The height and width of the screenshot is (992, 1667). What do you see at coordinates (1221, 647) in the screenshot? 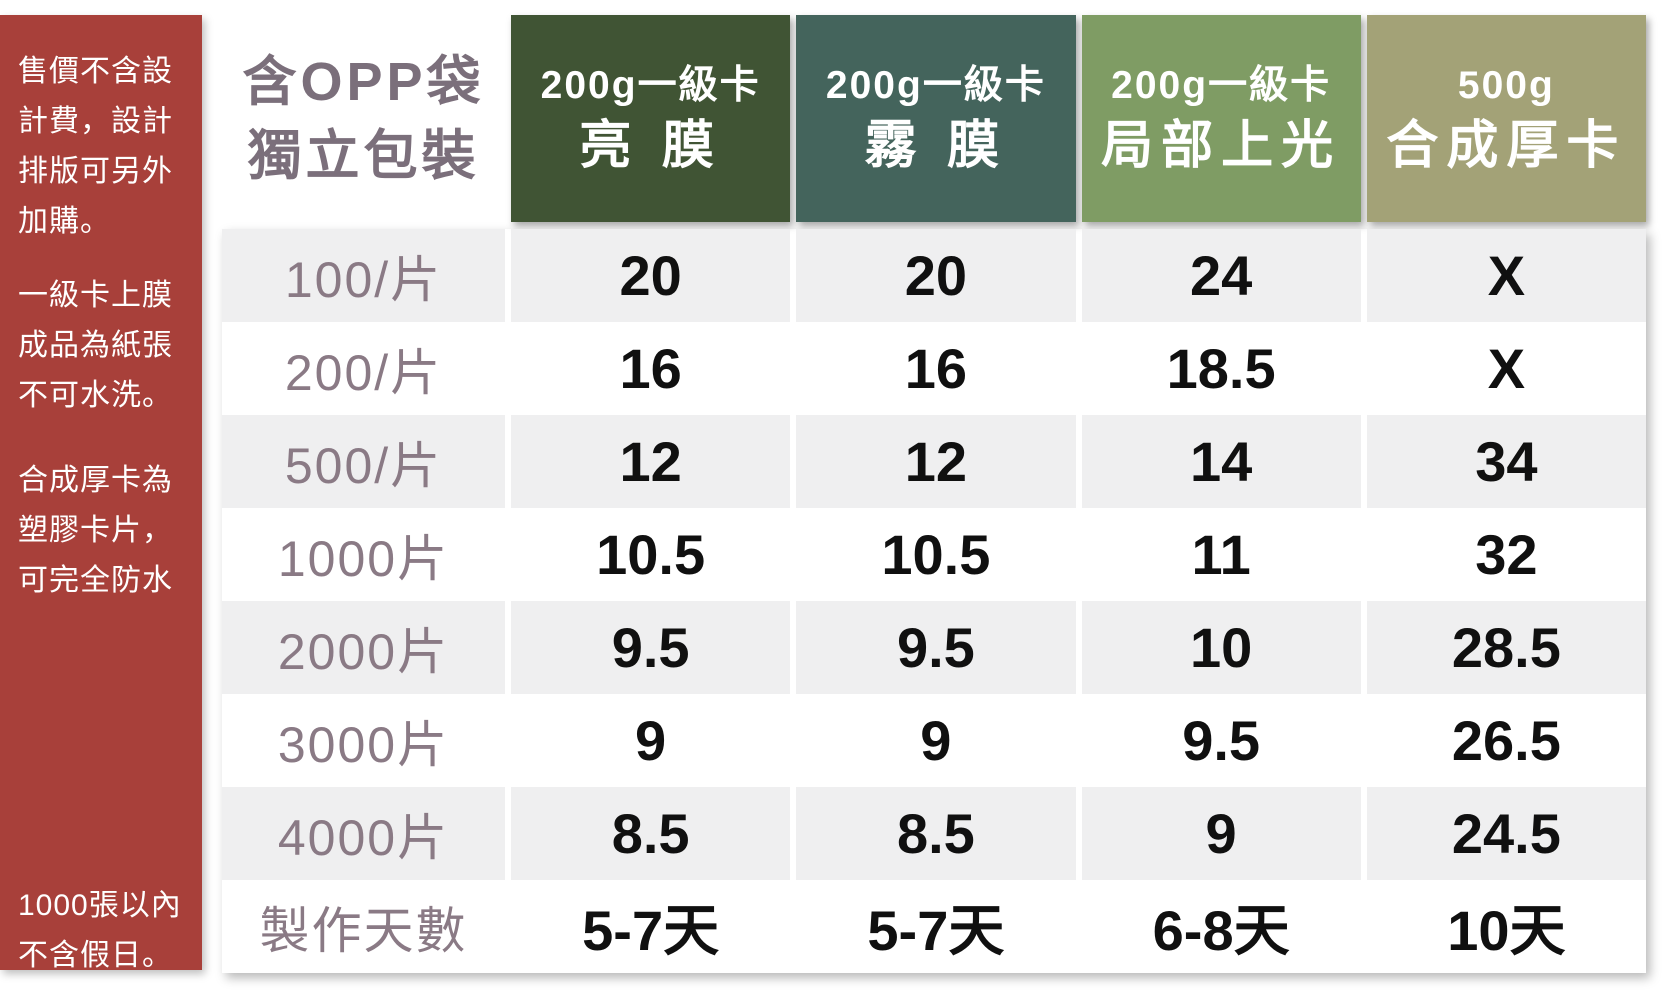
I see `price-cell: 10` at bounding box center [1221, 647].